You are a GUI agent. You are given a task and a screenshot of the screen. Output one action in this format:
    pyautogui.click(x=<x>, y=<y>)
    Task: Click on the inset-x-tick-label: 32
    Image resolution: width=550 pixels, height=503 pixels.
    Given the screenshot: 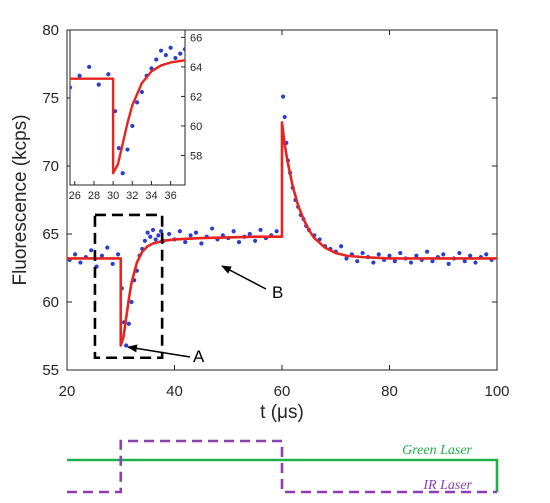 What is the action you would take?
    pyautogui.click(x=132, y=196)
    